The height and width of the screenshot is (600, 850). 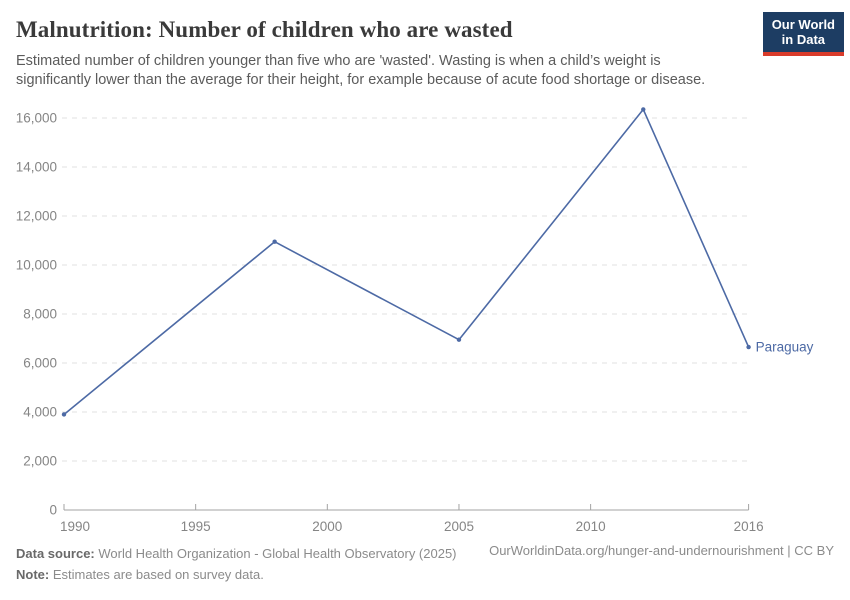 What do you see at coordinates (40, 461) in the screenshot?
I see `y-axis-label: 2,000` at bounding box center [40, 461].